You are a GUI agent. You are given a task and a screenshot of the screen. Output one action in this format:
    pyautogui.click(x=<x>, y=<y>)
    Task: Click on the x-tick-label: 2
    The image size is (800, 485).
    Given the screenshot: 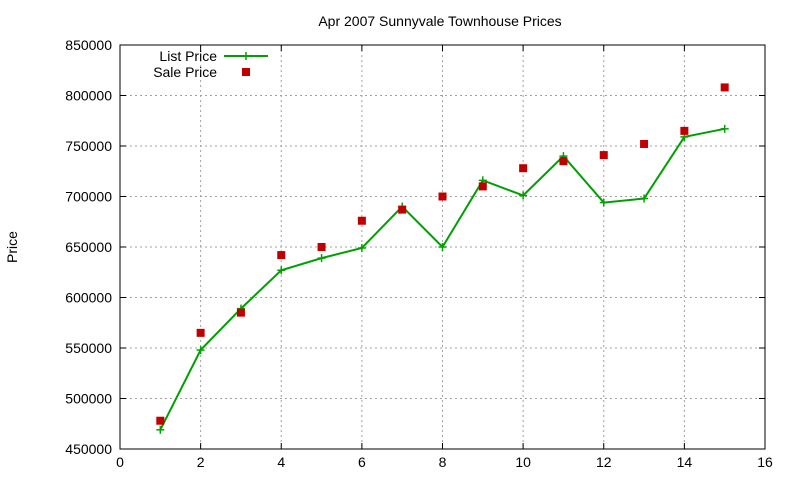 What is the action you would take?
    pyautogui.click(x=201, y=462)
    